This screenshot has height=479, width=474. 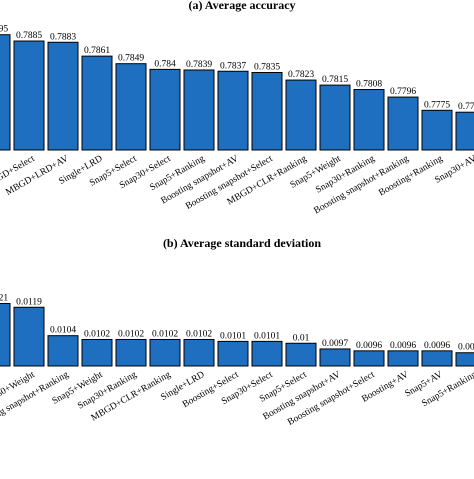 I want to click on panel-a-title: (a) Average accuracy, so click(x=241, y=6).